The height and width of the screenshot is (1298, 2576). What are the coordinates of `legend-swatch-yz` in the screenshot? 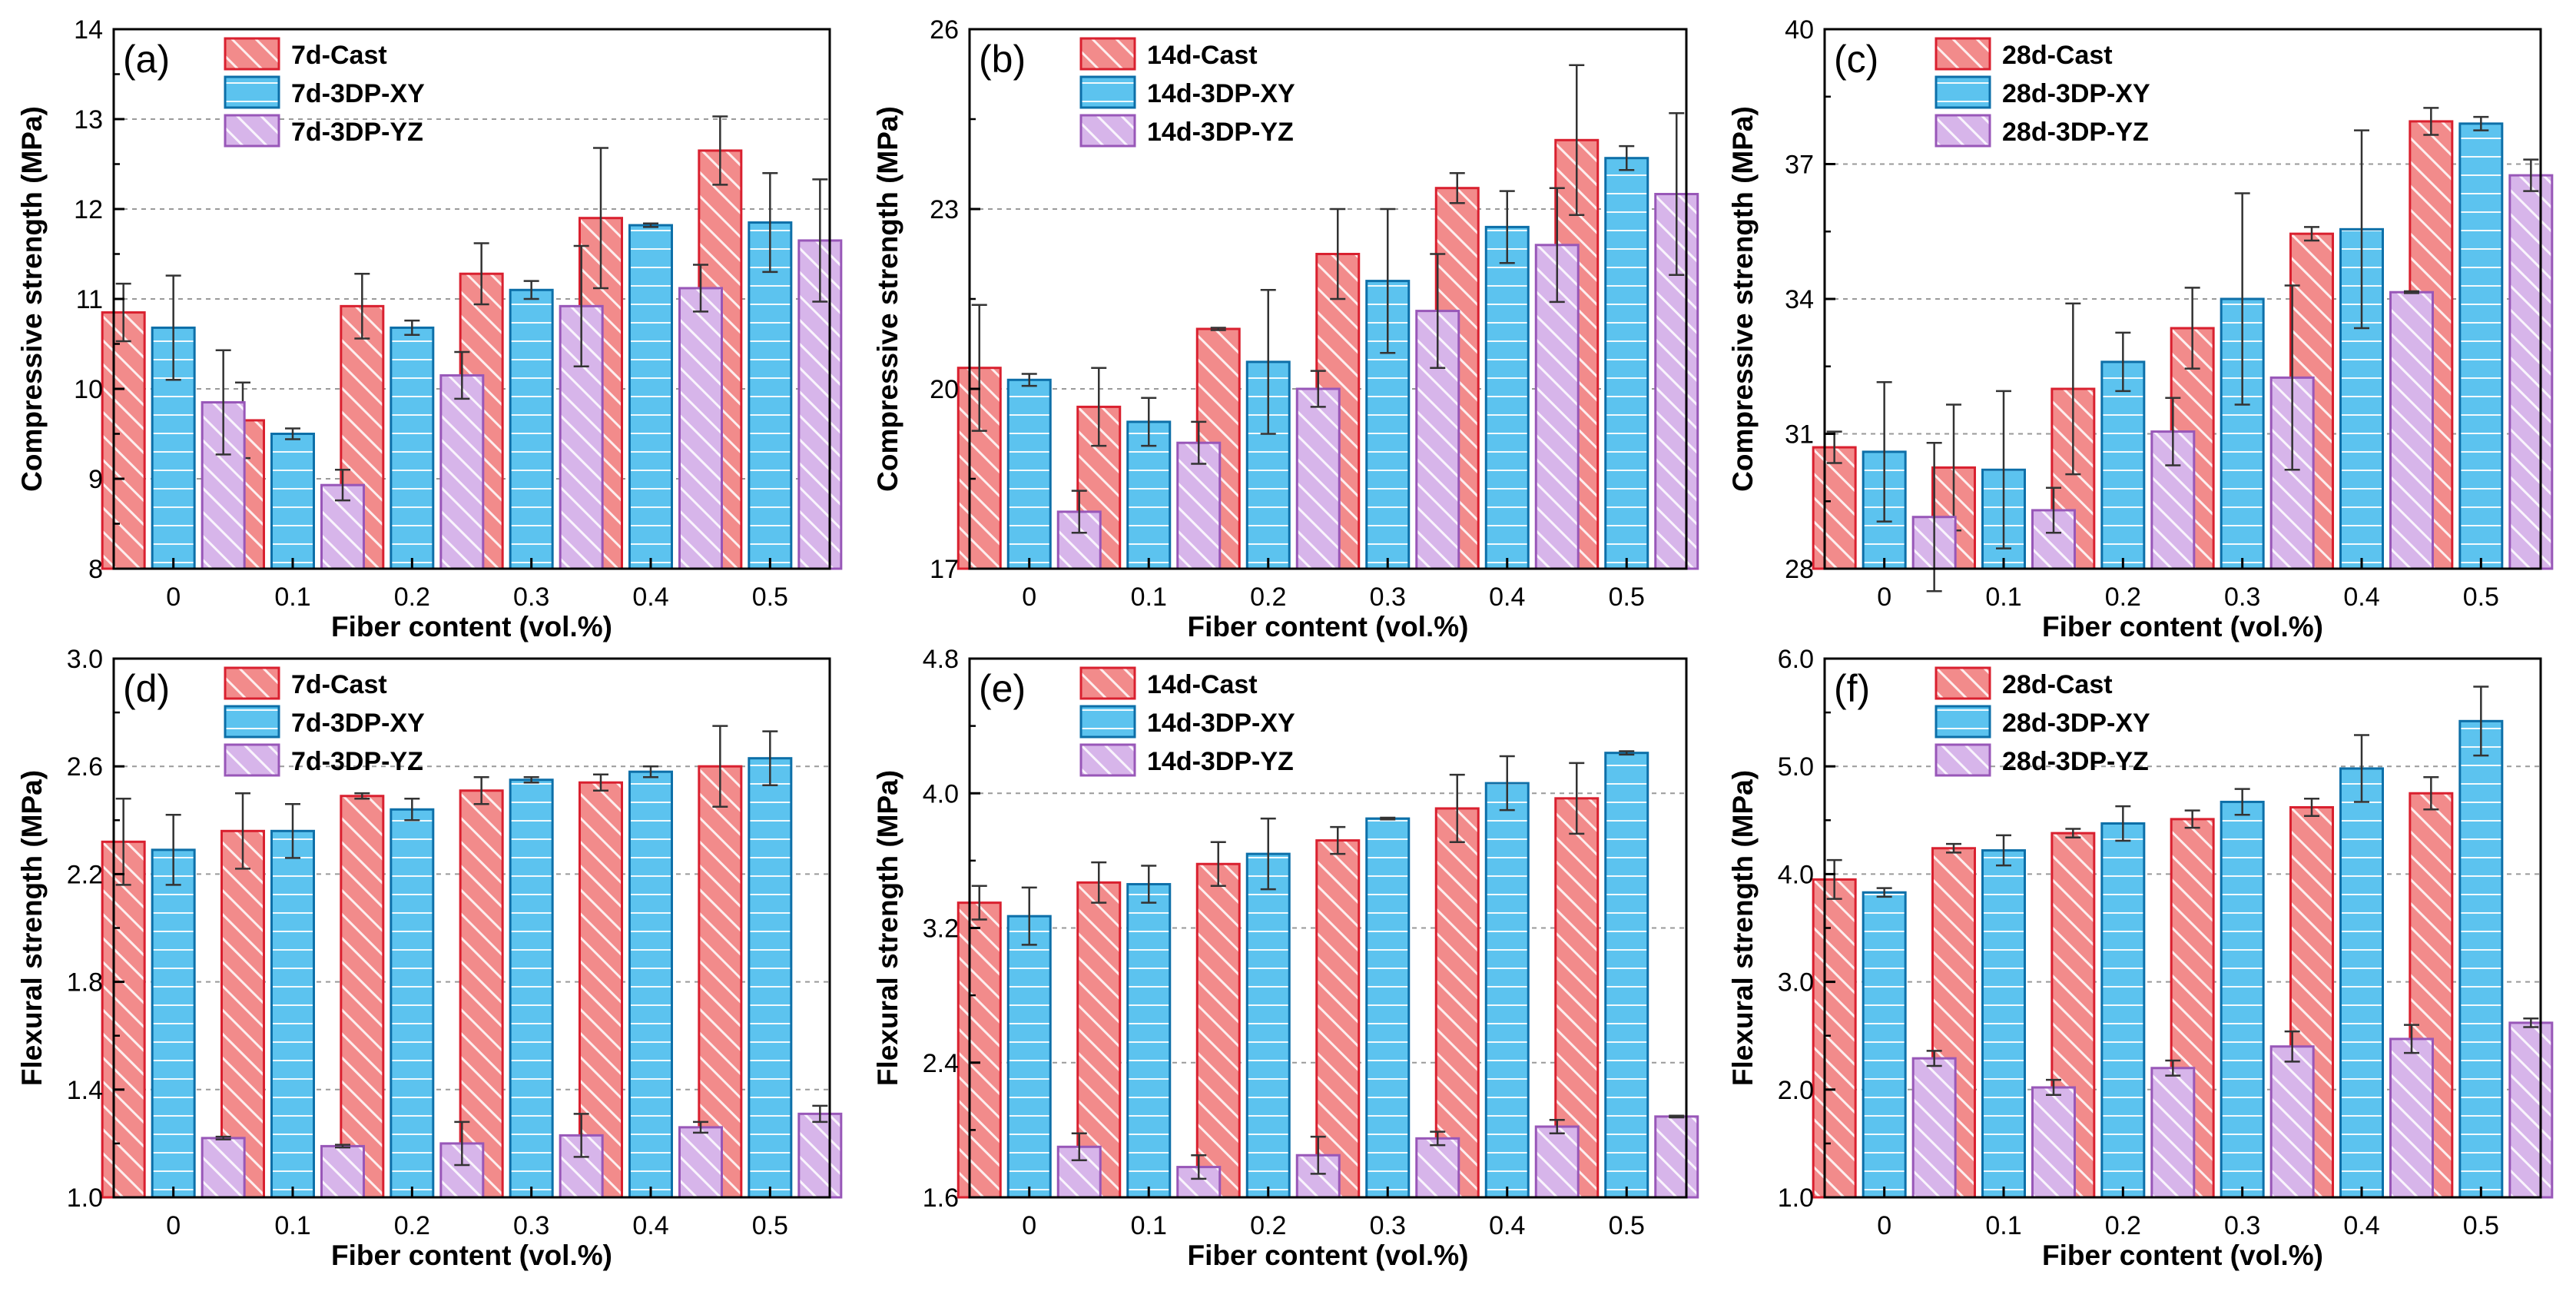 It's located at (1107, 760).